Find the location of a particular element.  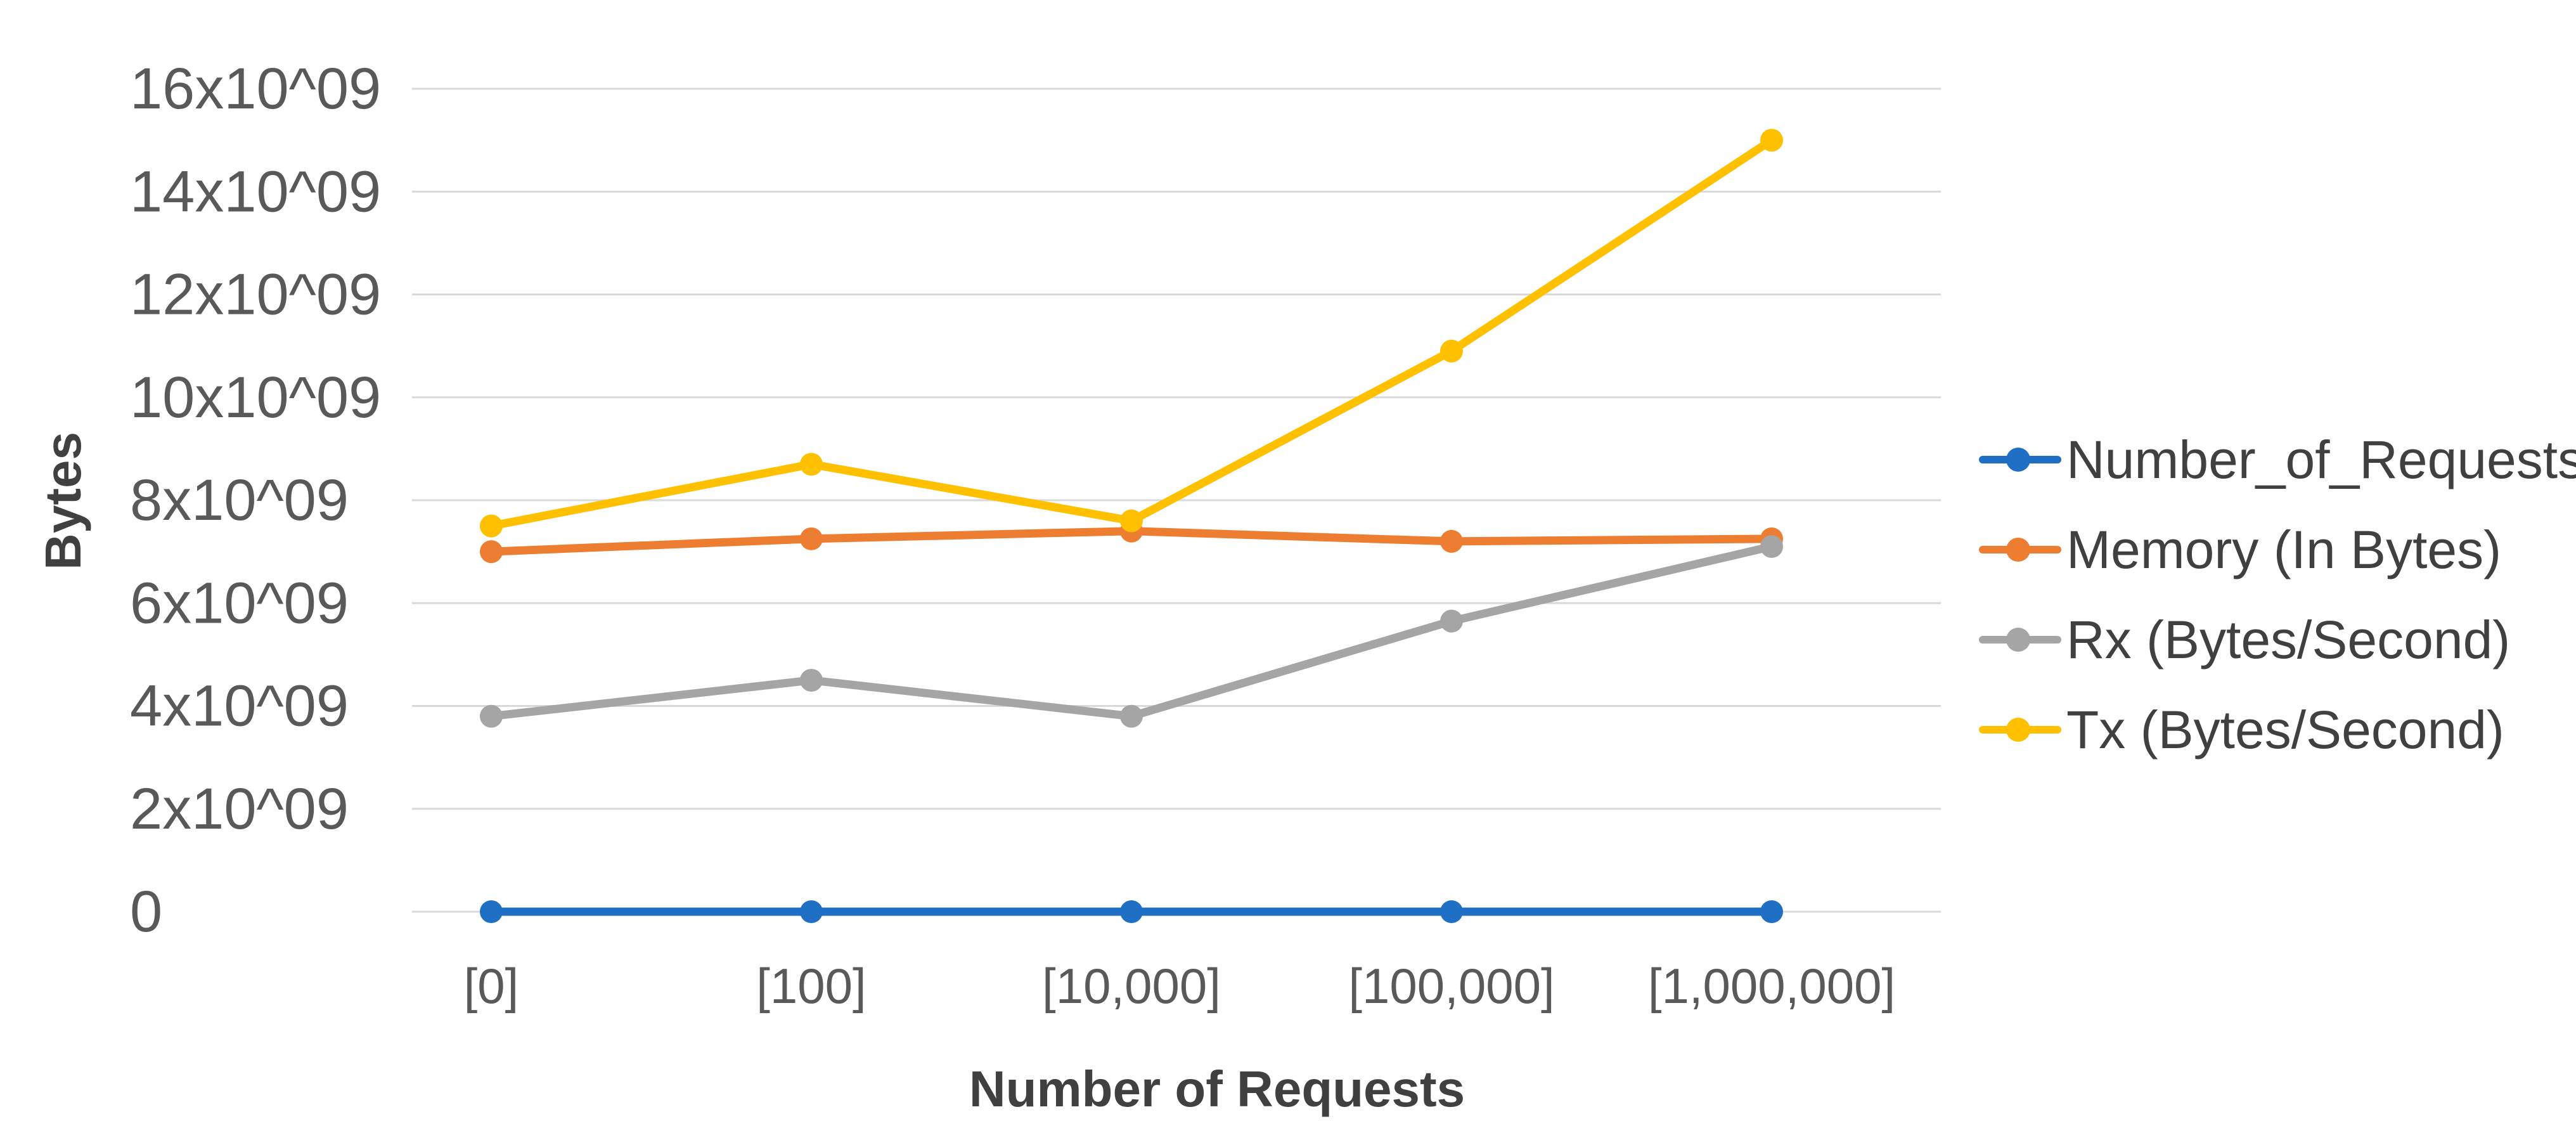

legend-label: Tx (Bytes/Second) is located at coordinates (2285, 729).